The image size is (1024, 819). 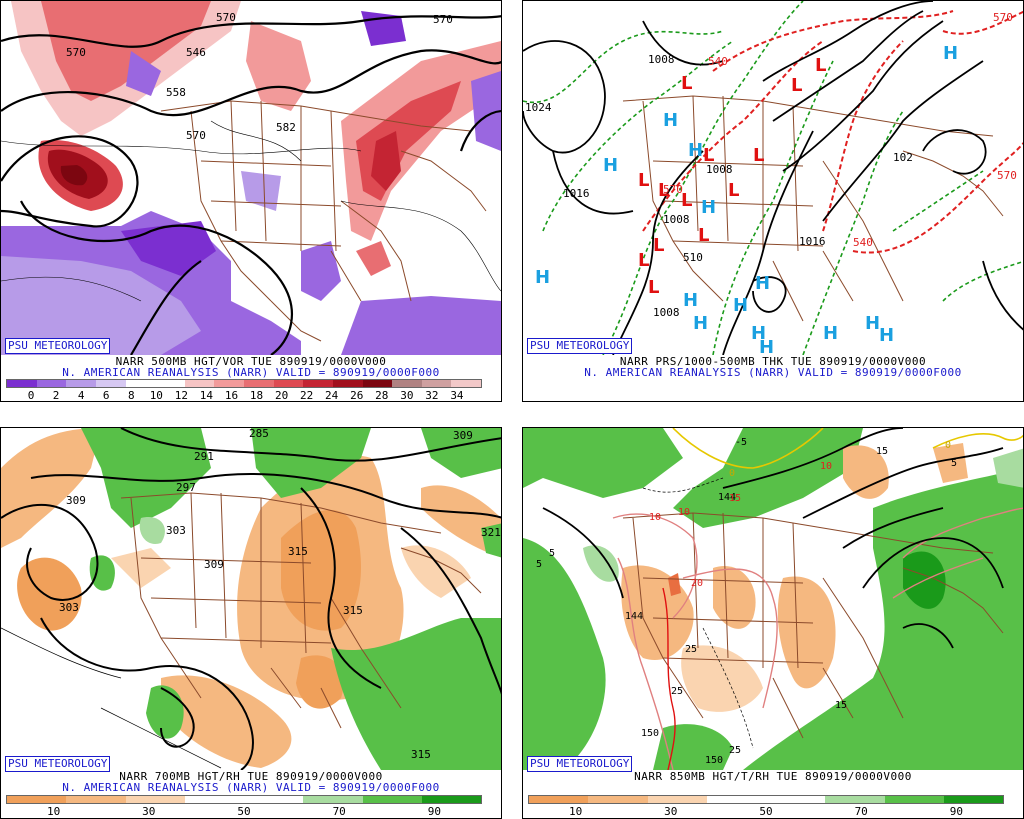 What do you see at coordinates (106, 395) in the screenshot?
I see `colorbar-tick-label: 6` at bounding box center [106, 395].